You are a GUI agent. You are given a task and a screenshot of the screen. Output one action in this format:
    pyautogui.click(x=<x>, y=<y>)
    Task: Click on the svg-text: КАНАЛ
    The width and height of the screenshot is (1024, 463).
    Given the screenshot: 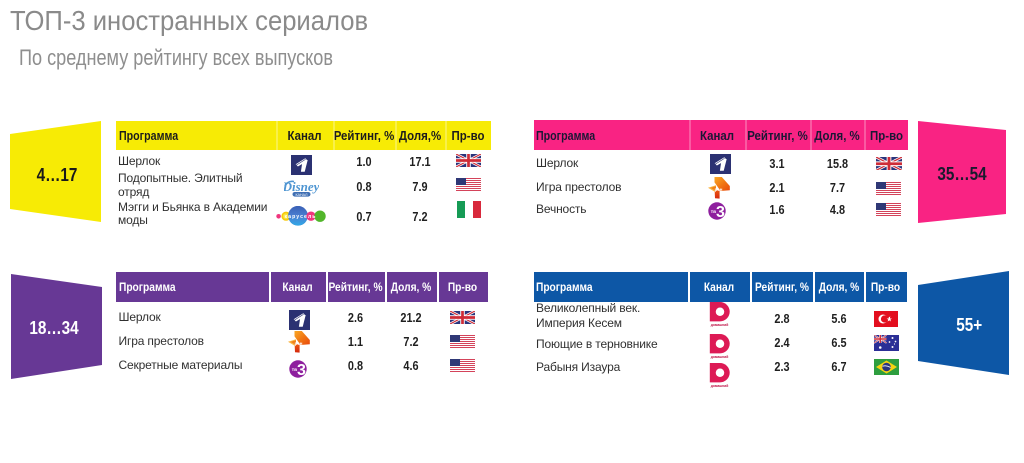 What is the action you would take?
    pyautogui.click(x=302, y=195)
    